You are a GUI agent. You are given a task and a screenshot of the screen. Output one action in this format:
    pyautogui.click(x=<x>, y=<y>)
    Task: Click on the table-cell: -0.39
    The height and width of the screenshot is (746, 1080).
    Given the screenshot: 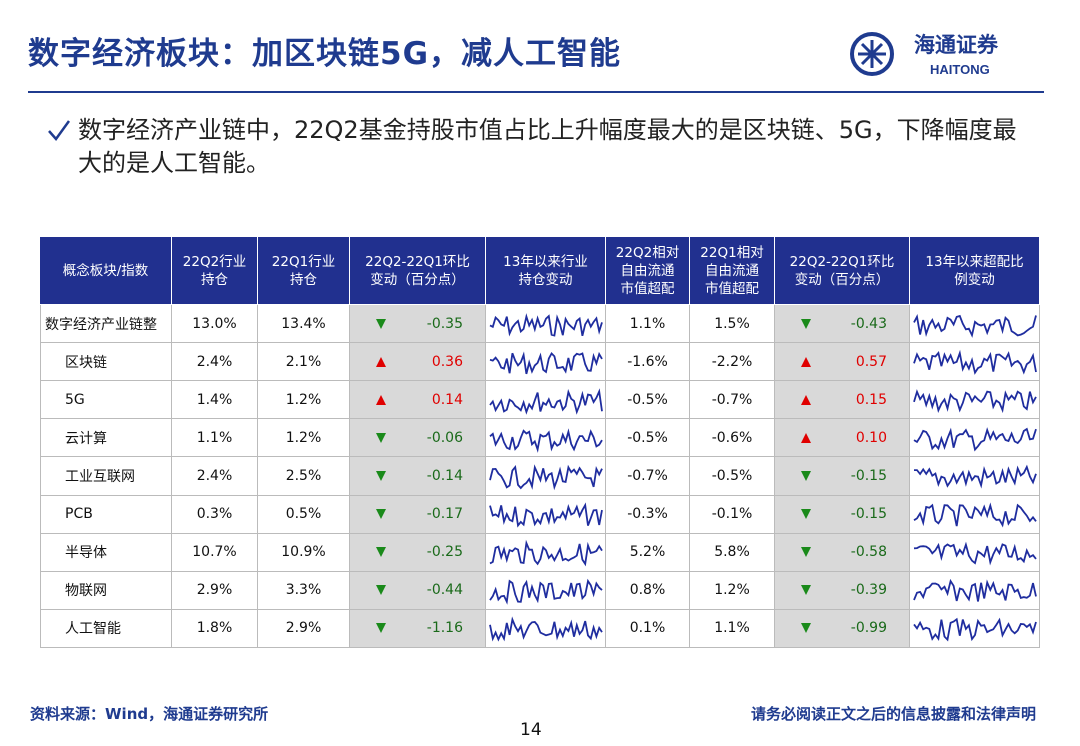 What is the action you would take?
    pyautogui.click(x=842, y=590)
    